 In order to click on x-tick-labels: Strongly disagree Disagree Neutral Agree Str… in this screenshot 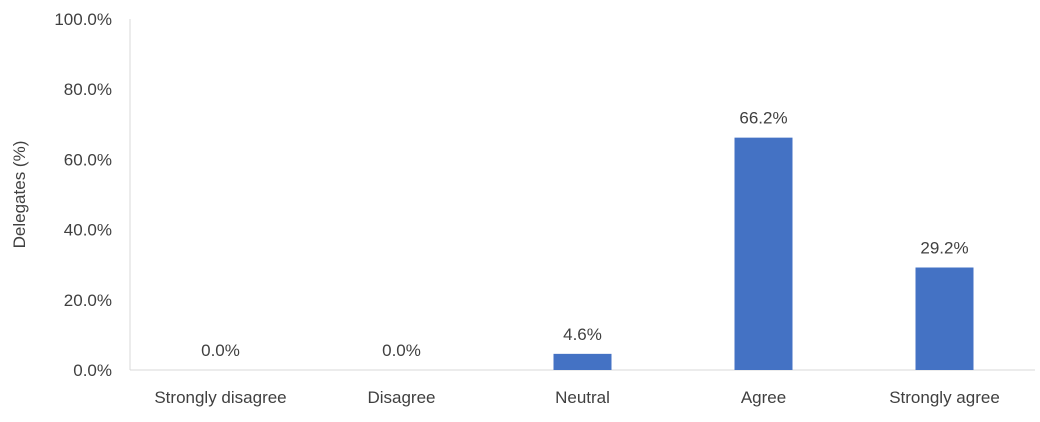, I will do `click(576, 397)`.